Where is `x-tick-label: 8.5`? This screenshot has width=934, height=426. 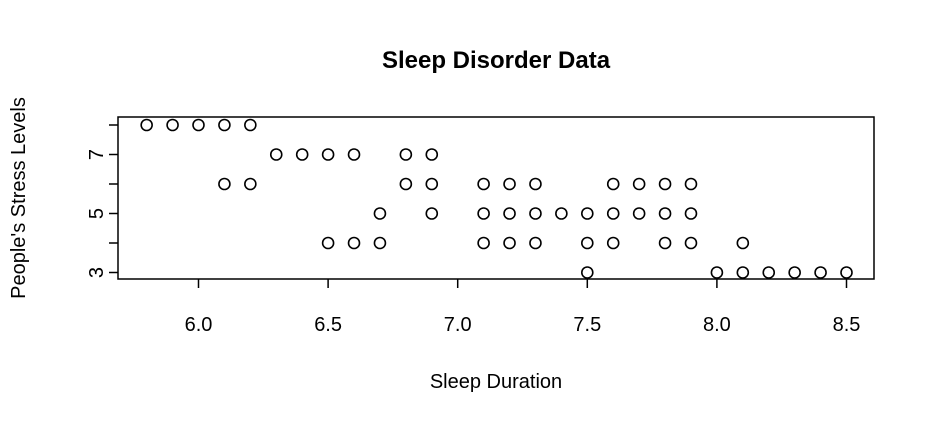 x-tick-label: 8.5 is located at coordinates (847, 325).